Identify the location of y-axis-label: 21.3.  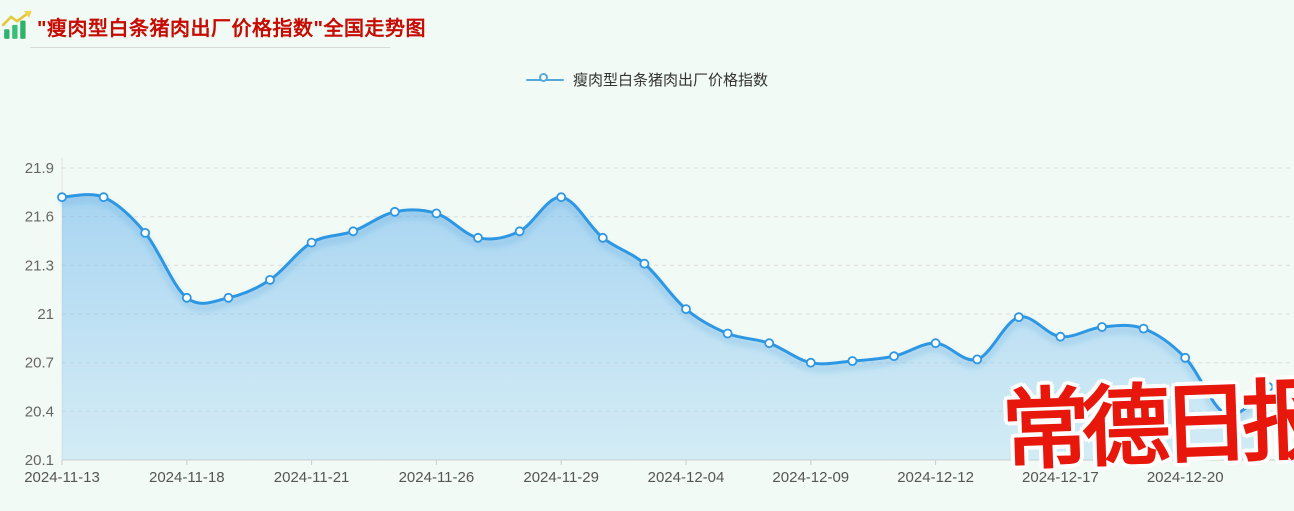
(39, 265).